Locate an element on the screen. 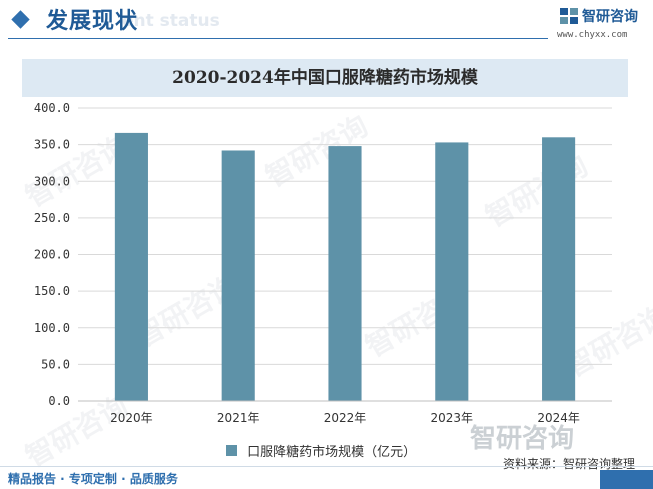  y-tick-label: 400.0 is located at coordinates (52, 108).